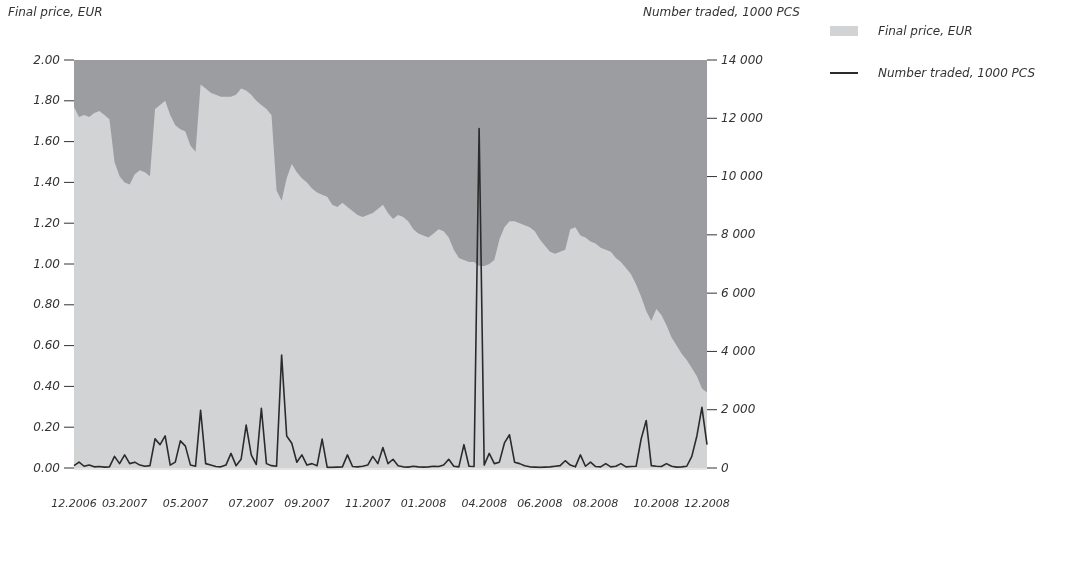 The image size is (1074, 563). I want to click on x-tick-label: 06.2008, so click(540, 503).